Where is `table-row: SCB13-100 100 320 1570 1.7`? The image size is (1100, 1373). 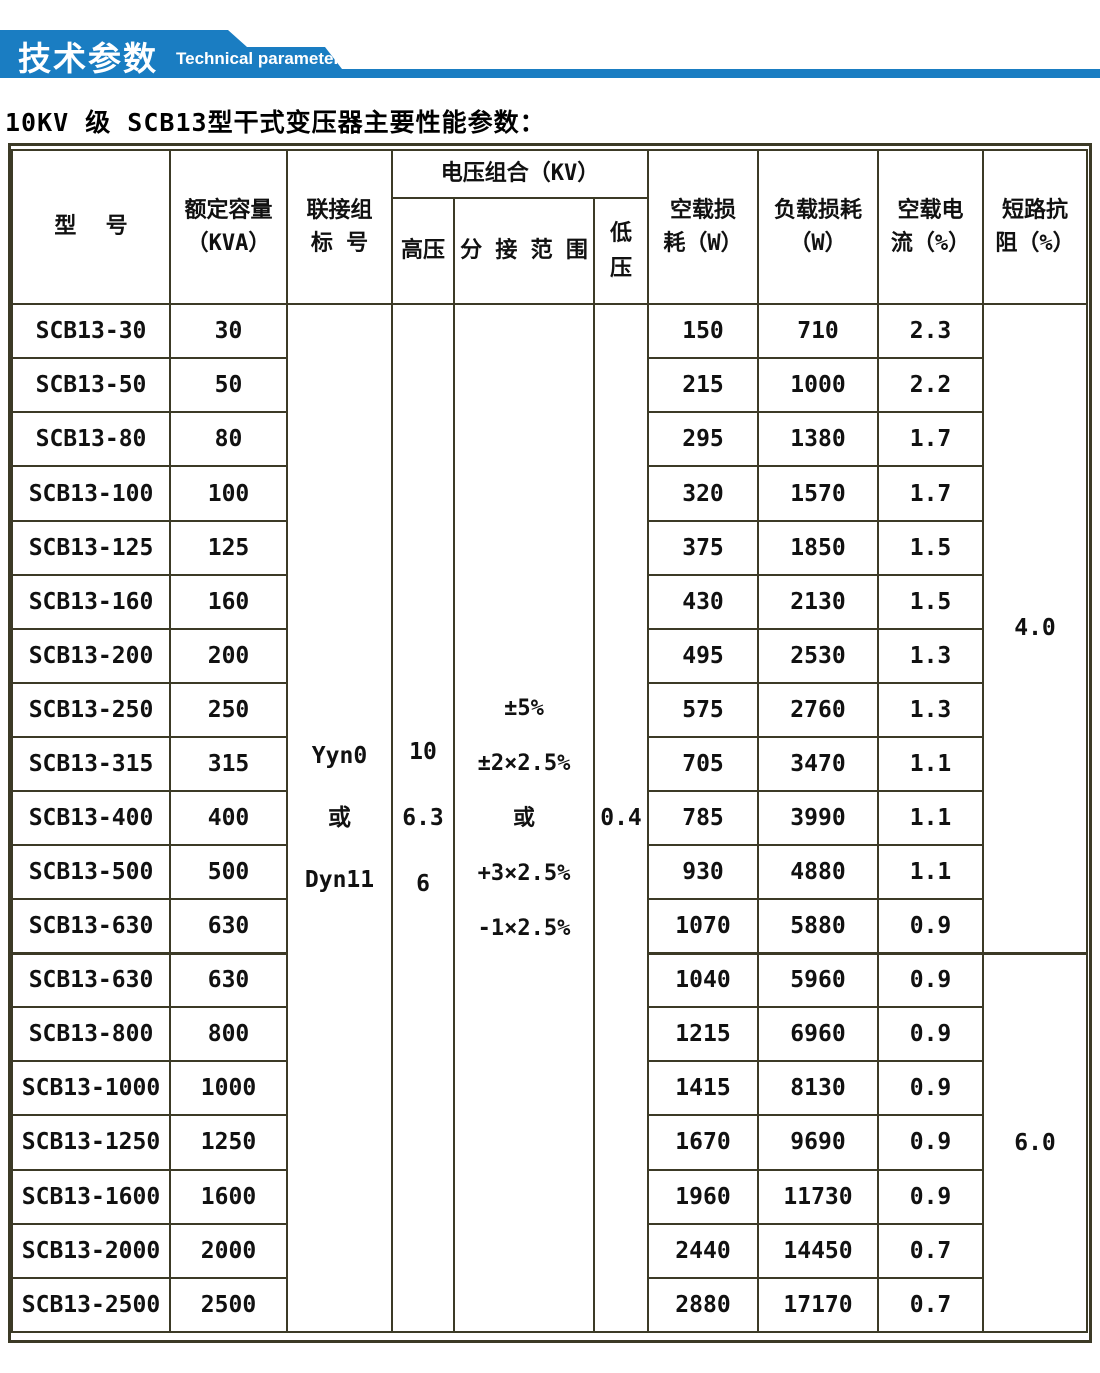
table-row: SCB13-100 100 320 1570 1.7 is located at coordinates (549, 493).